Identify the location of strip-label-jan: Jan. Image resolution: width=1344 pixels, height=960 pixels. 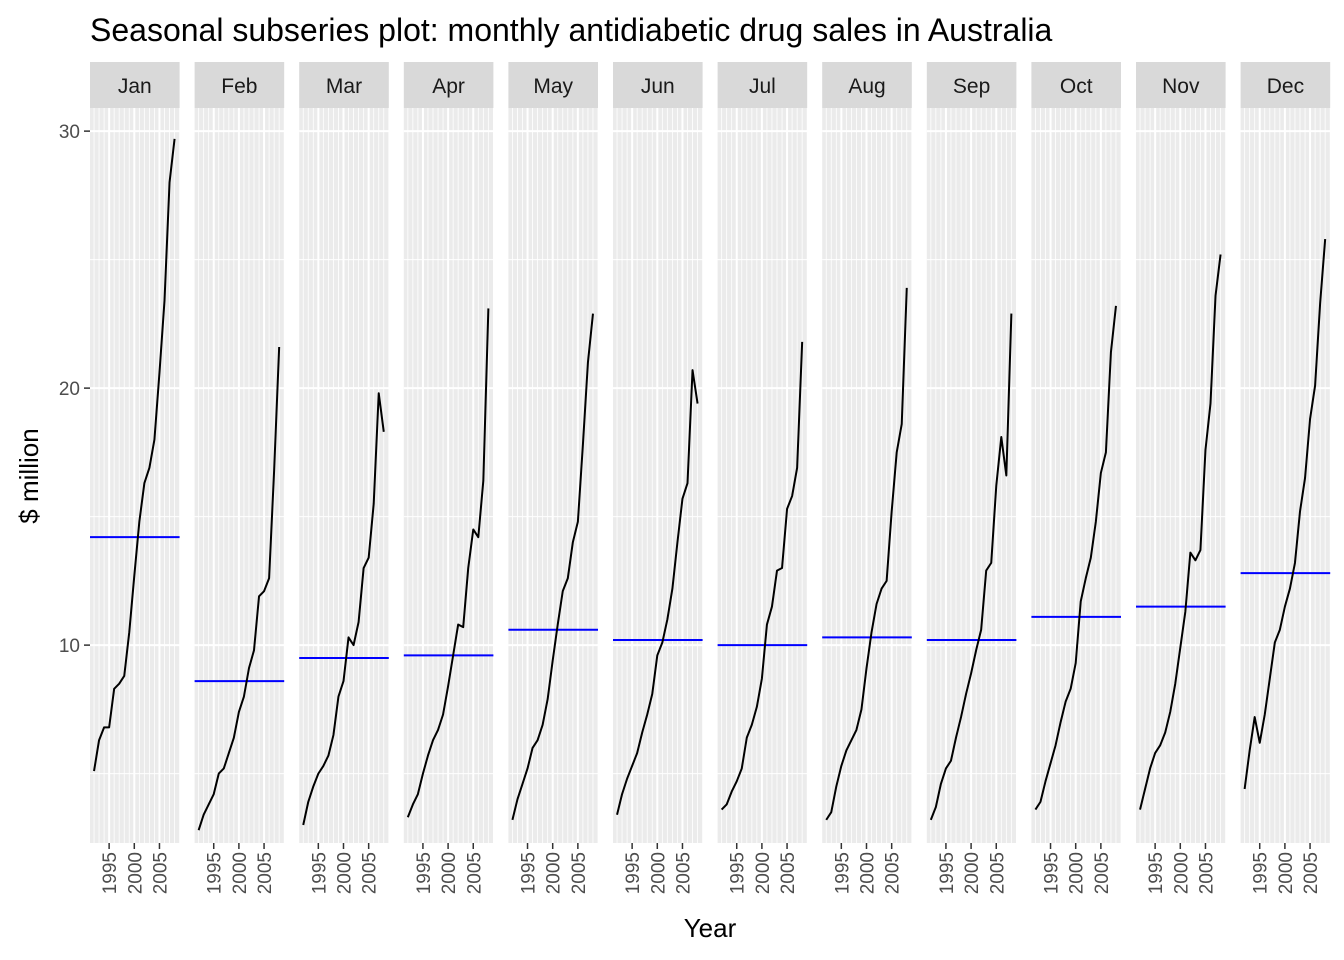
(135, 86).